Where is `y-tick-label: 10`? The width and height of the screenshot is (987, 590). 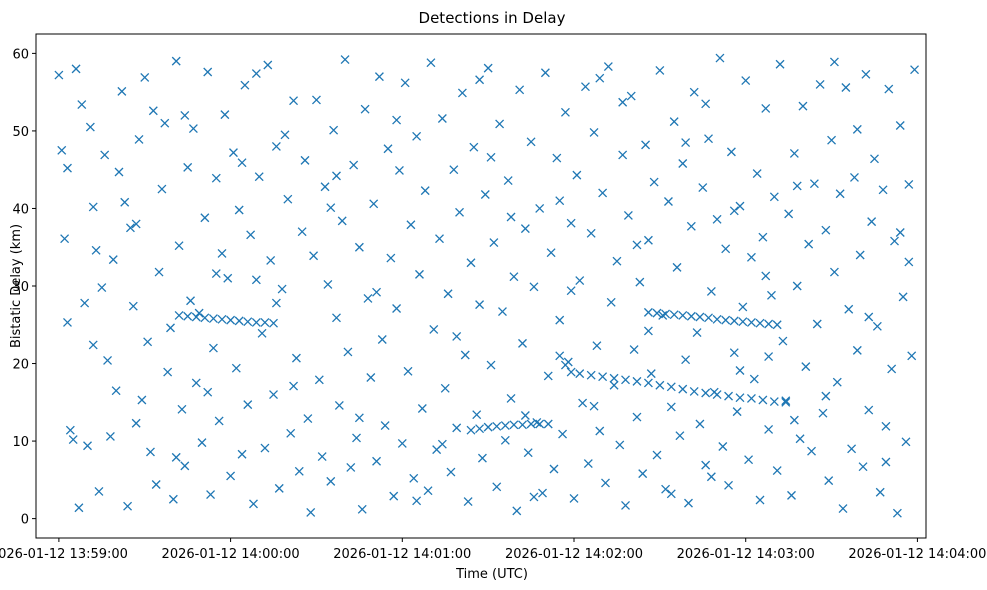
y-tick-label: 10 is located at coordinates (20, 442).